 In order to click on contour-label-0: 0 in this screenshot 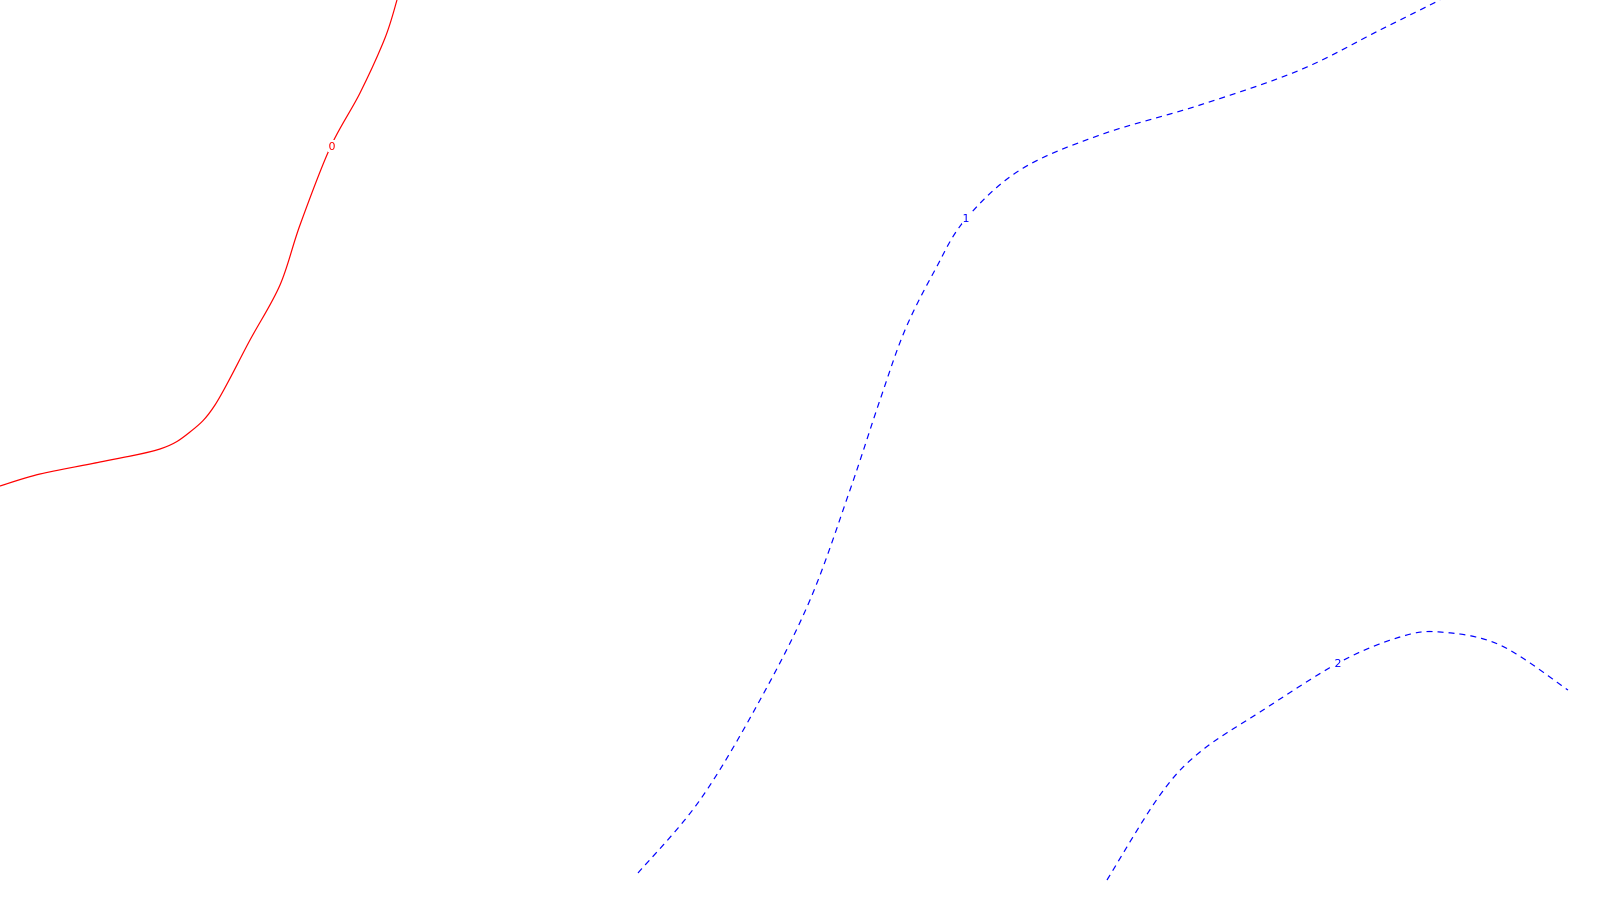, I will do `click(332, 146)`.